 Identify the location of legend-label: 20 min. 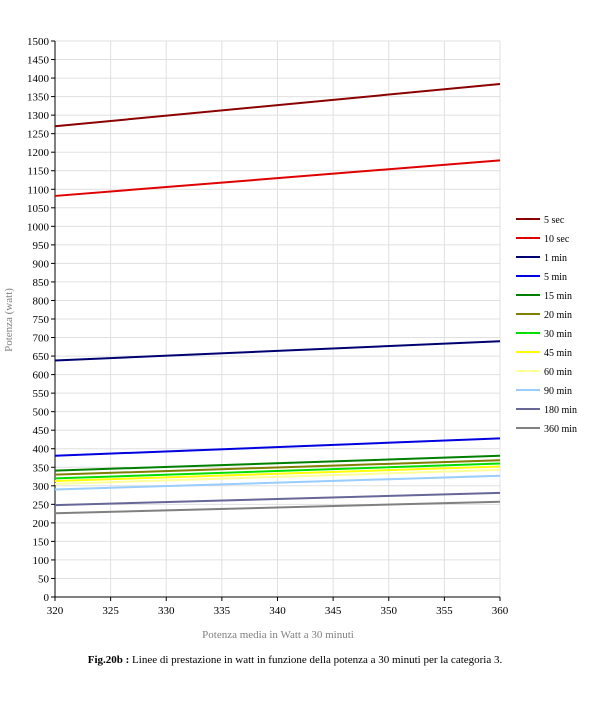
(558, 315).